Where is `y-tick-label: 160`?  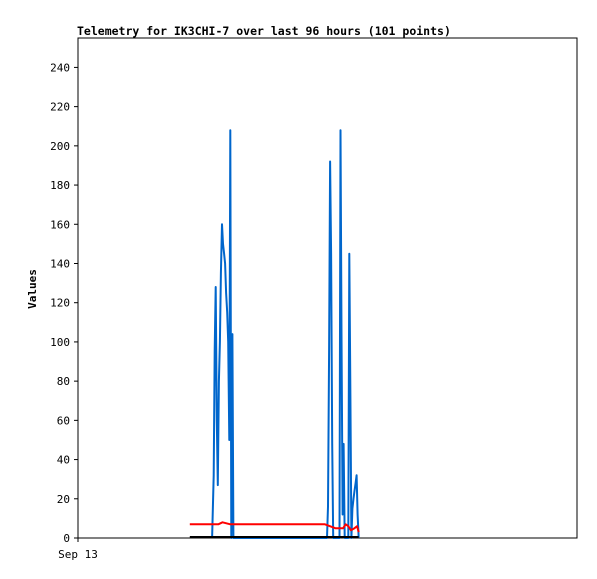 y-tick-label: 160 is located at coordinates (60, 224).